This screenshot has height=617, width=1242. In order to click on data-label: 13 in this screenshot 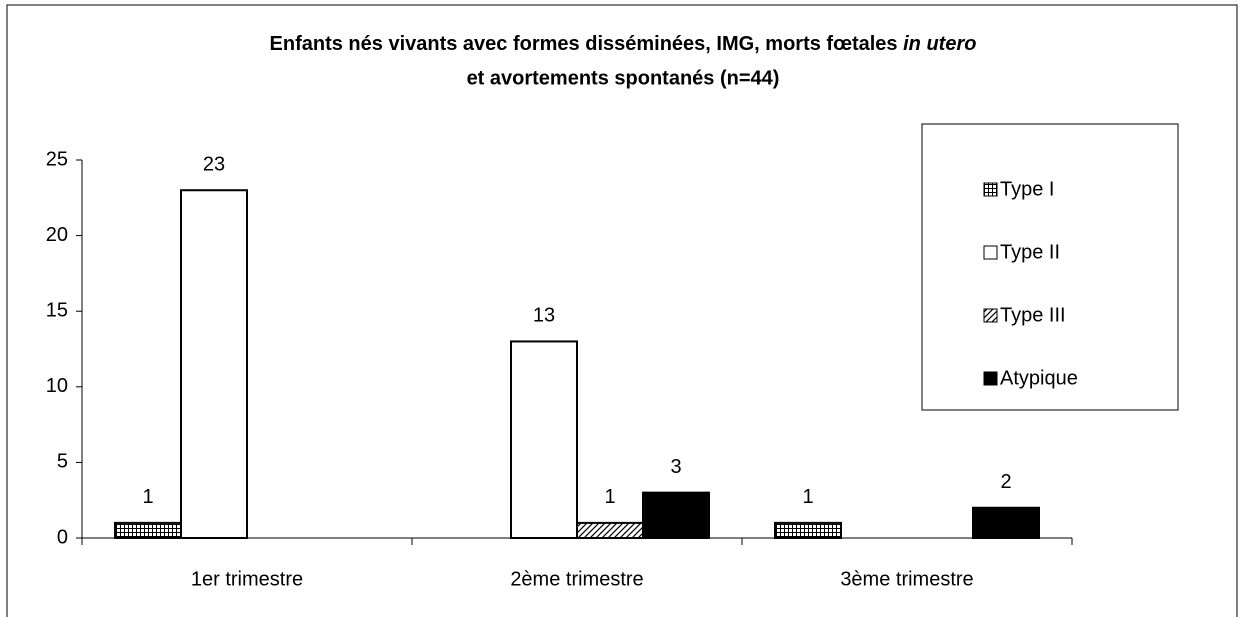, I will do `click(544, 316)`.